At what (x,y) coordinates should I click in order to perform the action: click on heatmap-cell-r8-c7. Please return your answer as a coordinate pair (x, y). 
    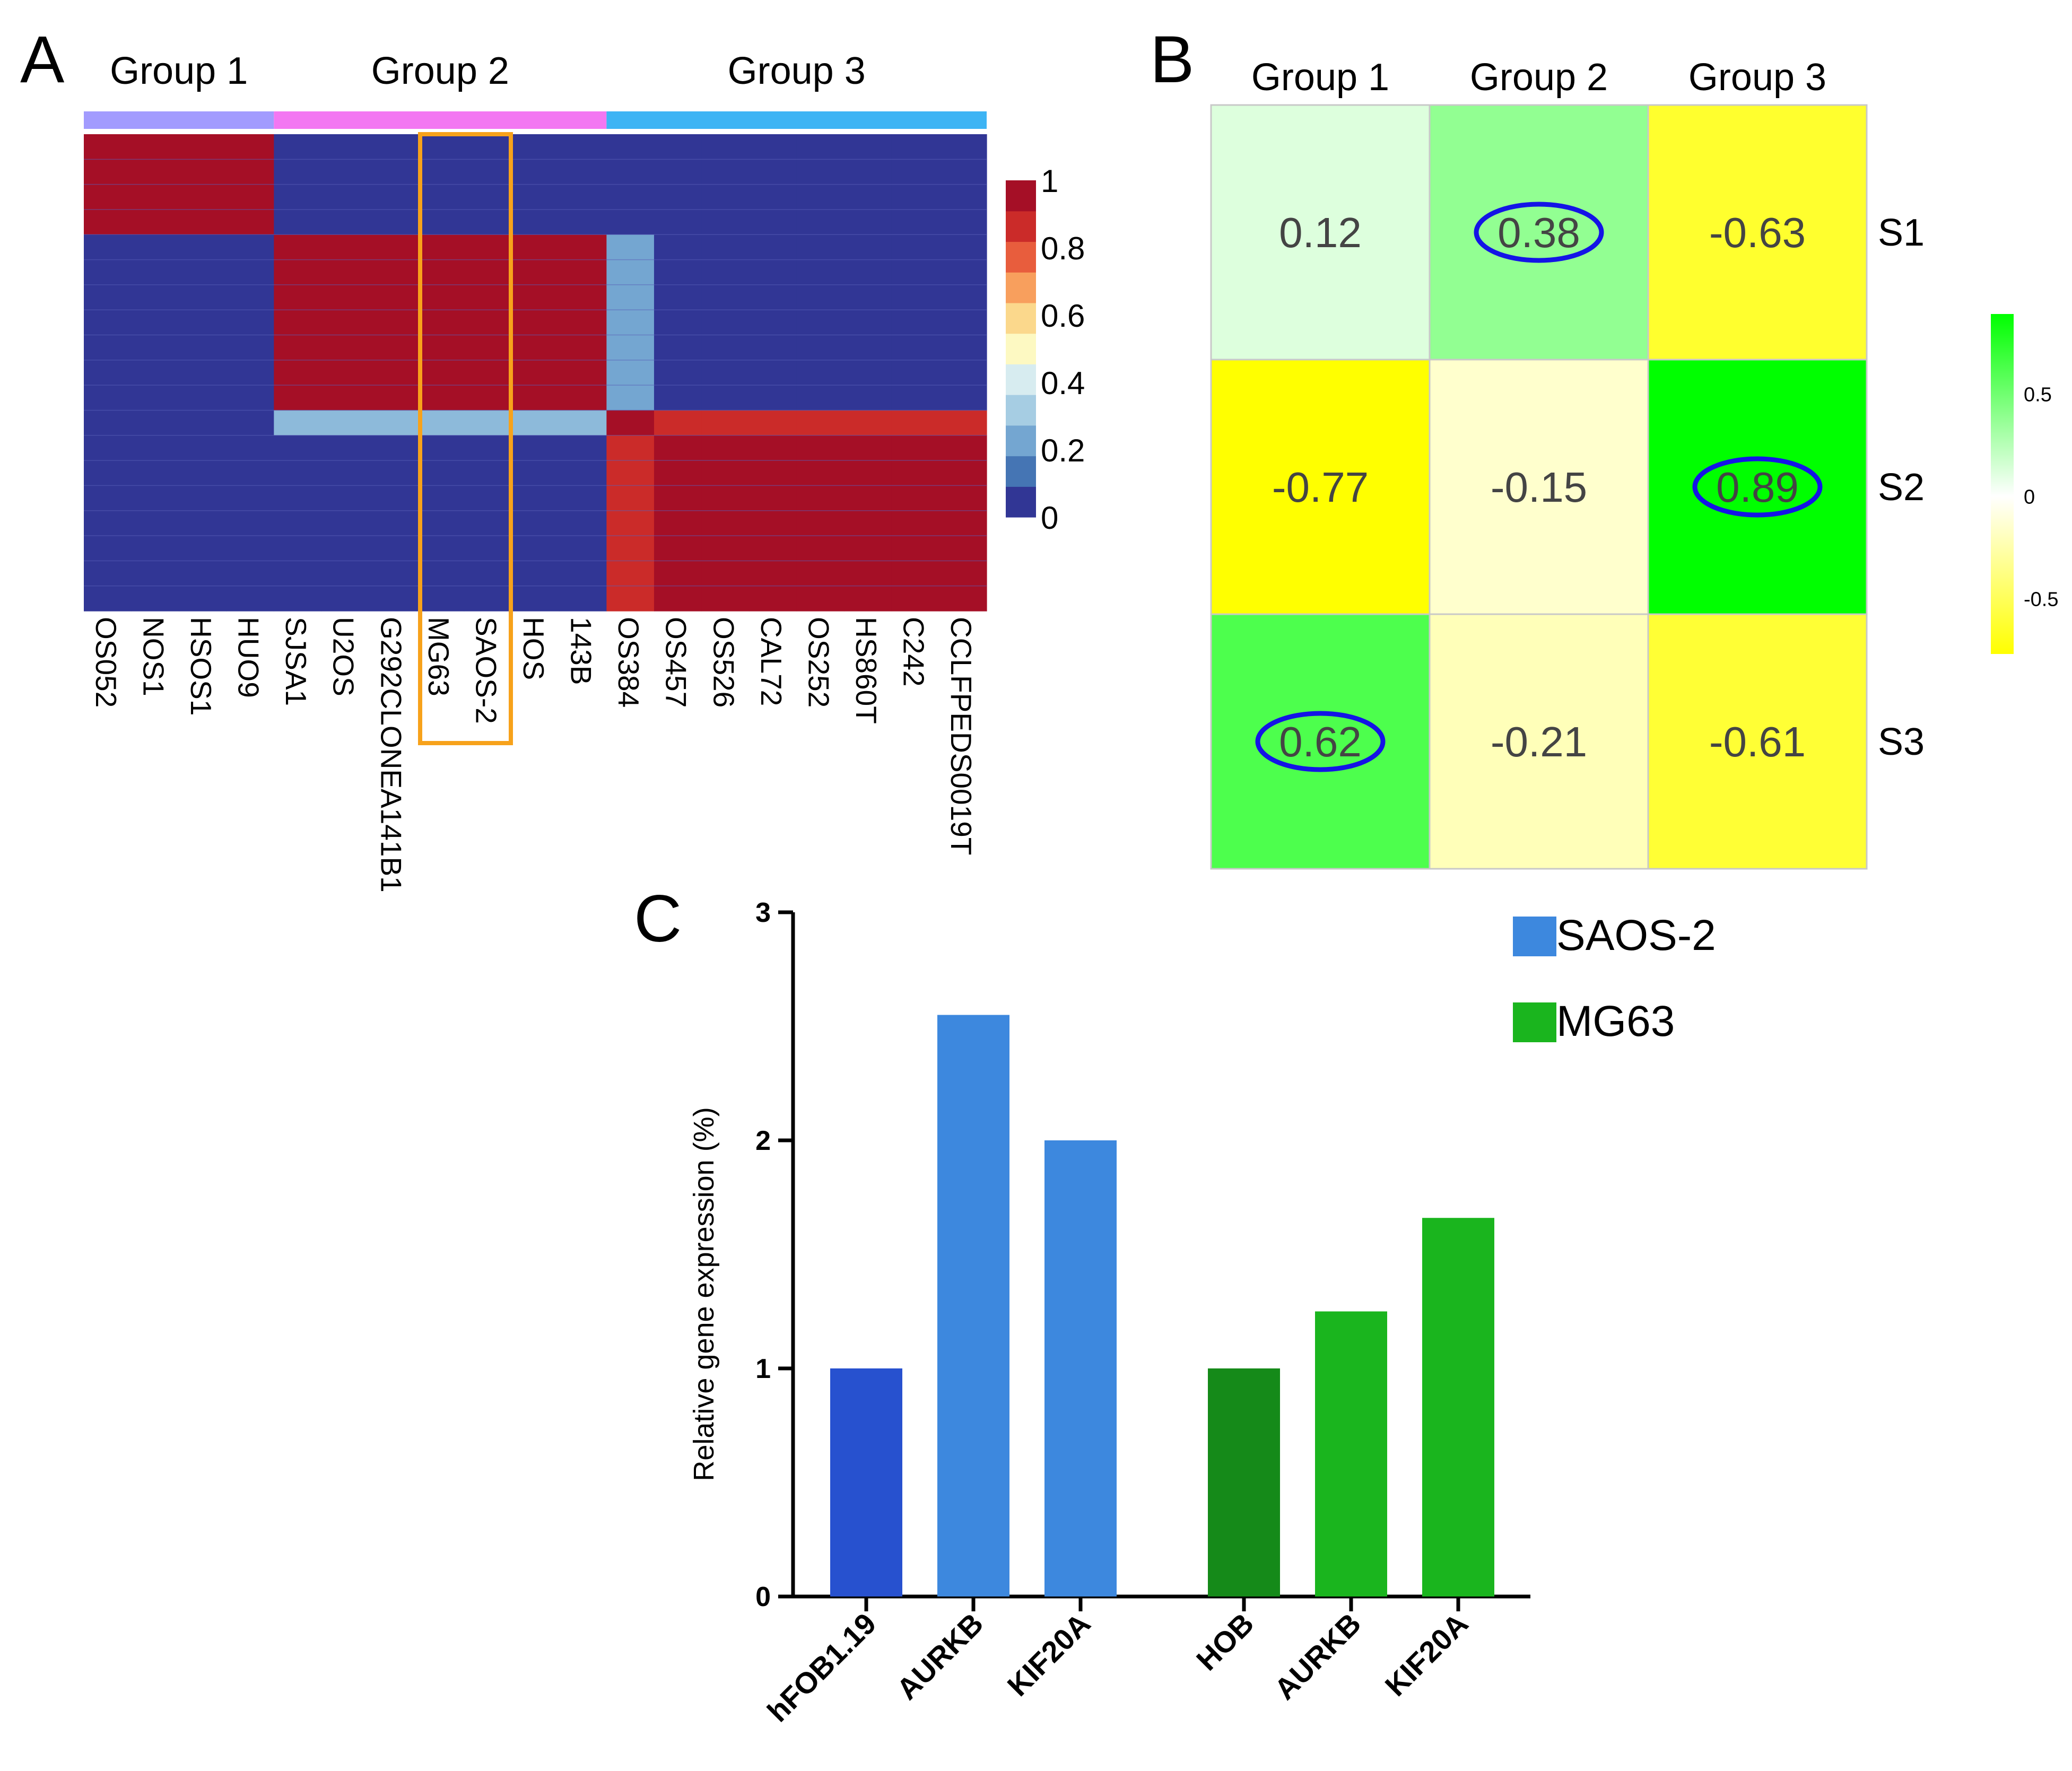
    Looking at the image, I should click on (393, 323).